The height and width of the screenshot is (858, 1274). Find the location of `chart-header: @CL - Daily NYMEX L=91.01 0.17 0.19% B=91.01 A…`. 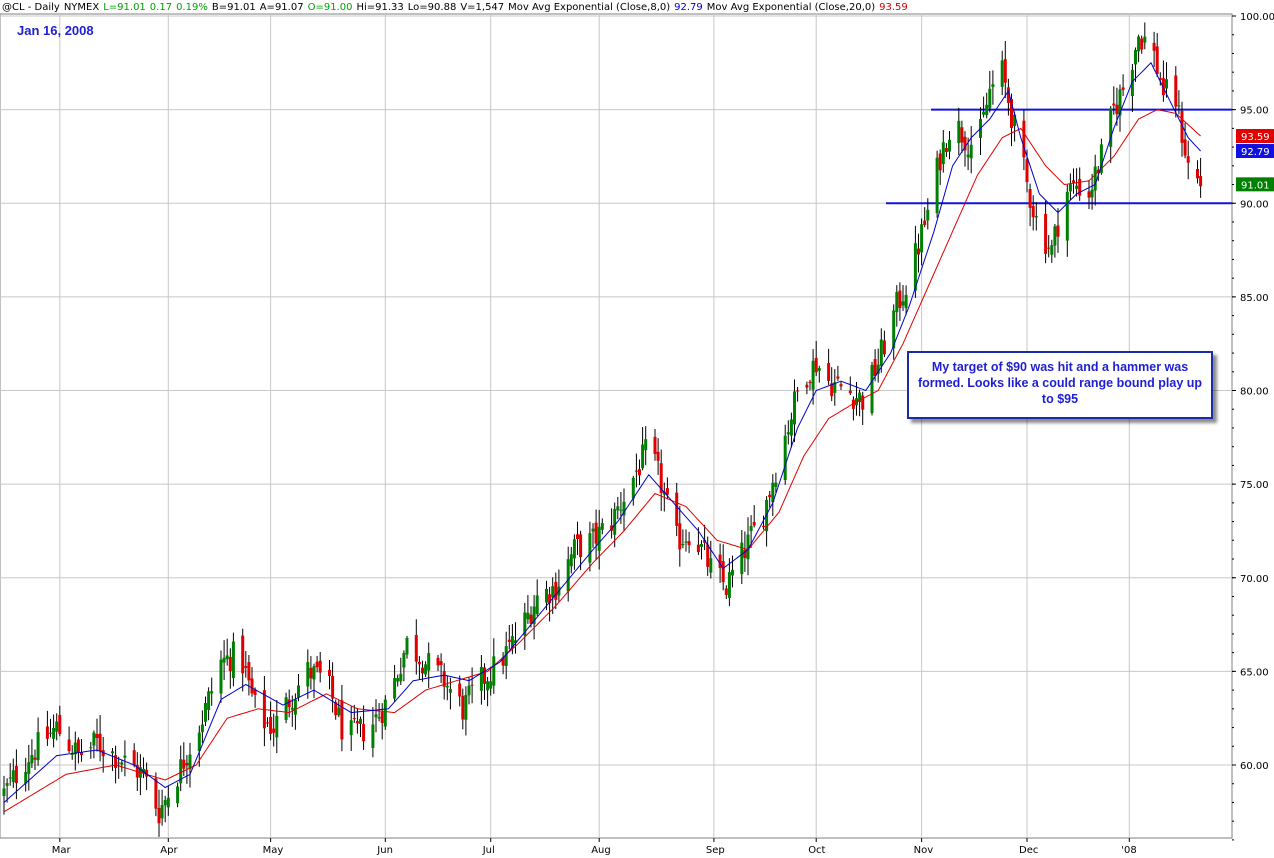

chart-header: @CL - Daily NYMEX L=91.01 0.17 0.19% B=91.01 A… is located at coordinates (457, 8).